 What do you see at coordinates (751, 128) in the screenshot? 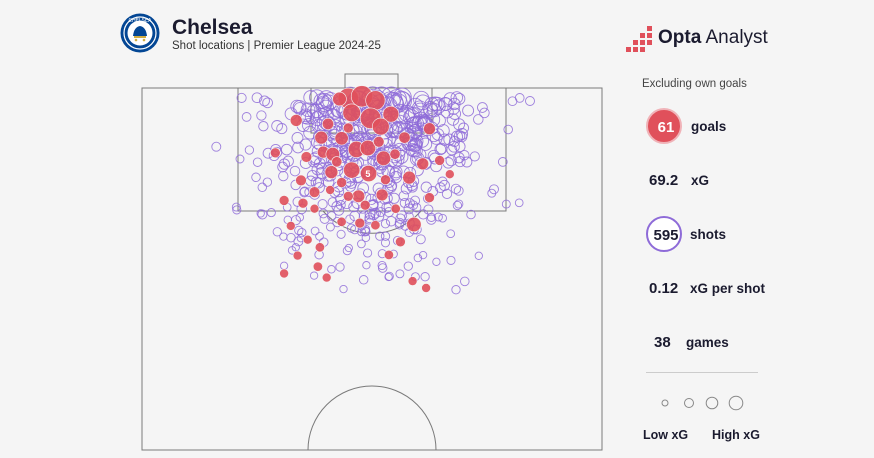
I see `goals-stat: 61 goals` at bounding box center [751, 128].